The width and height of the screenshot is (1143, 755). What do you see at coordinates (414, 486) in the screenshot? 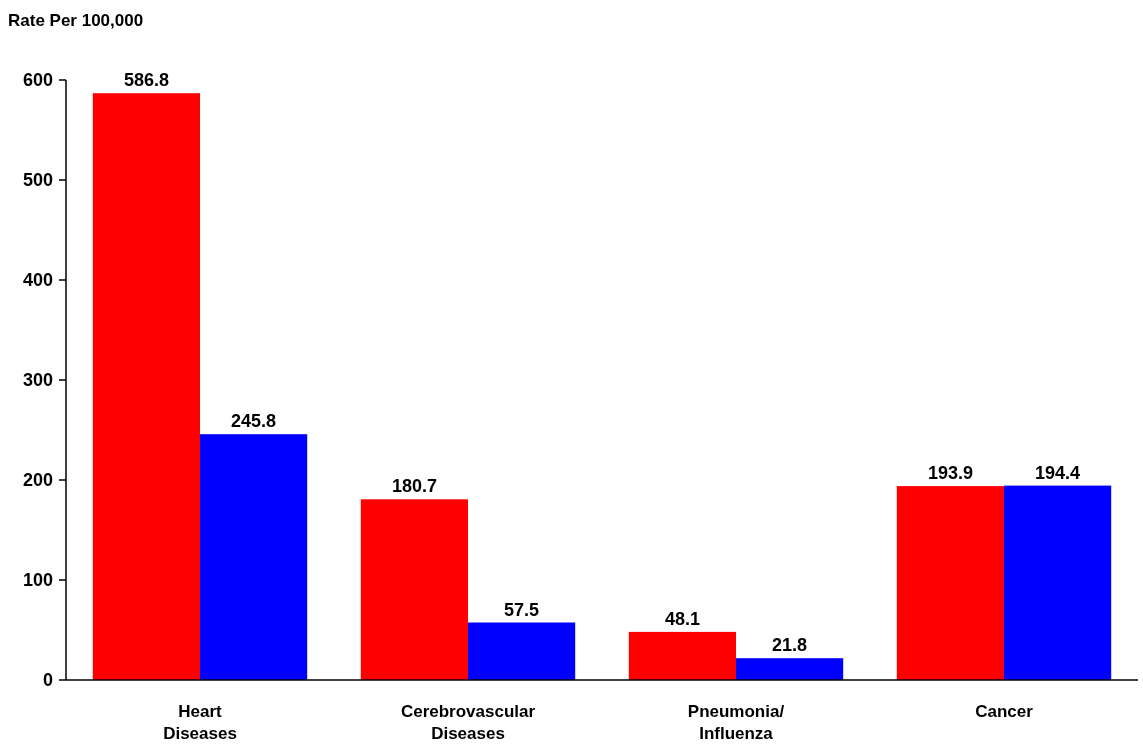
I see `data-label: 180.7` at bounding box center [414, 486].